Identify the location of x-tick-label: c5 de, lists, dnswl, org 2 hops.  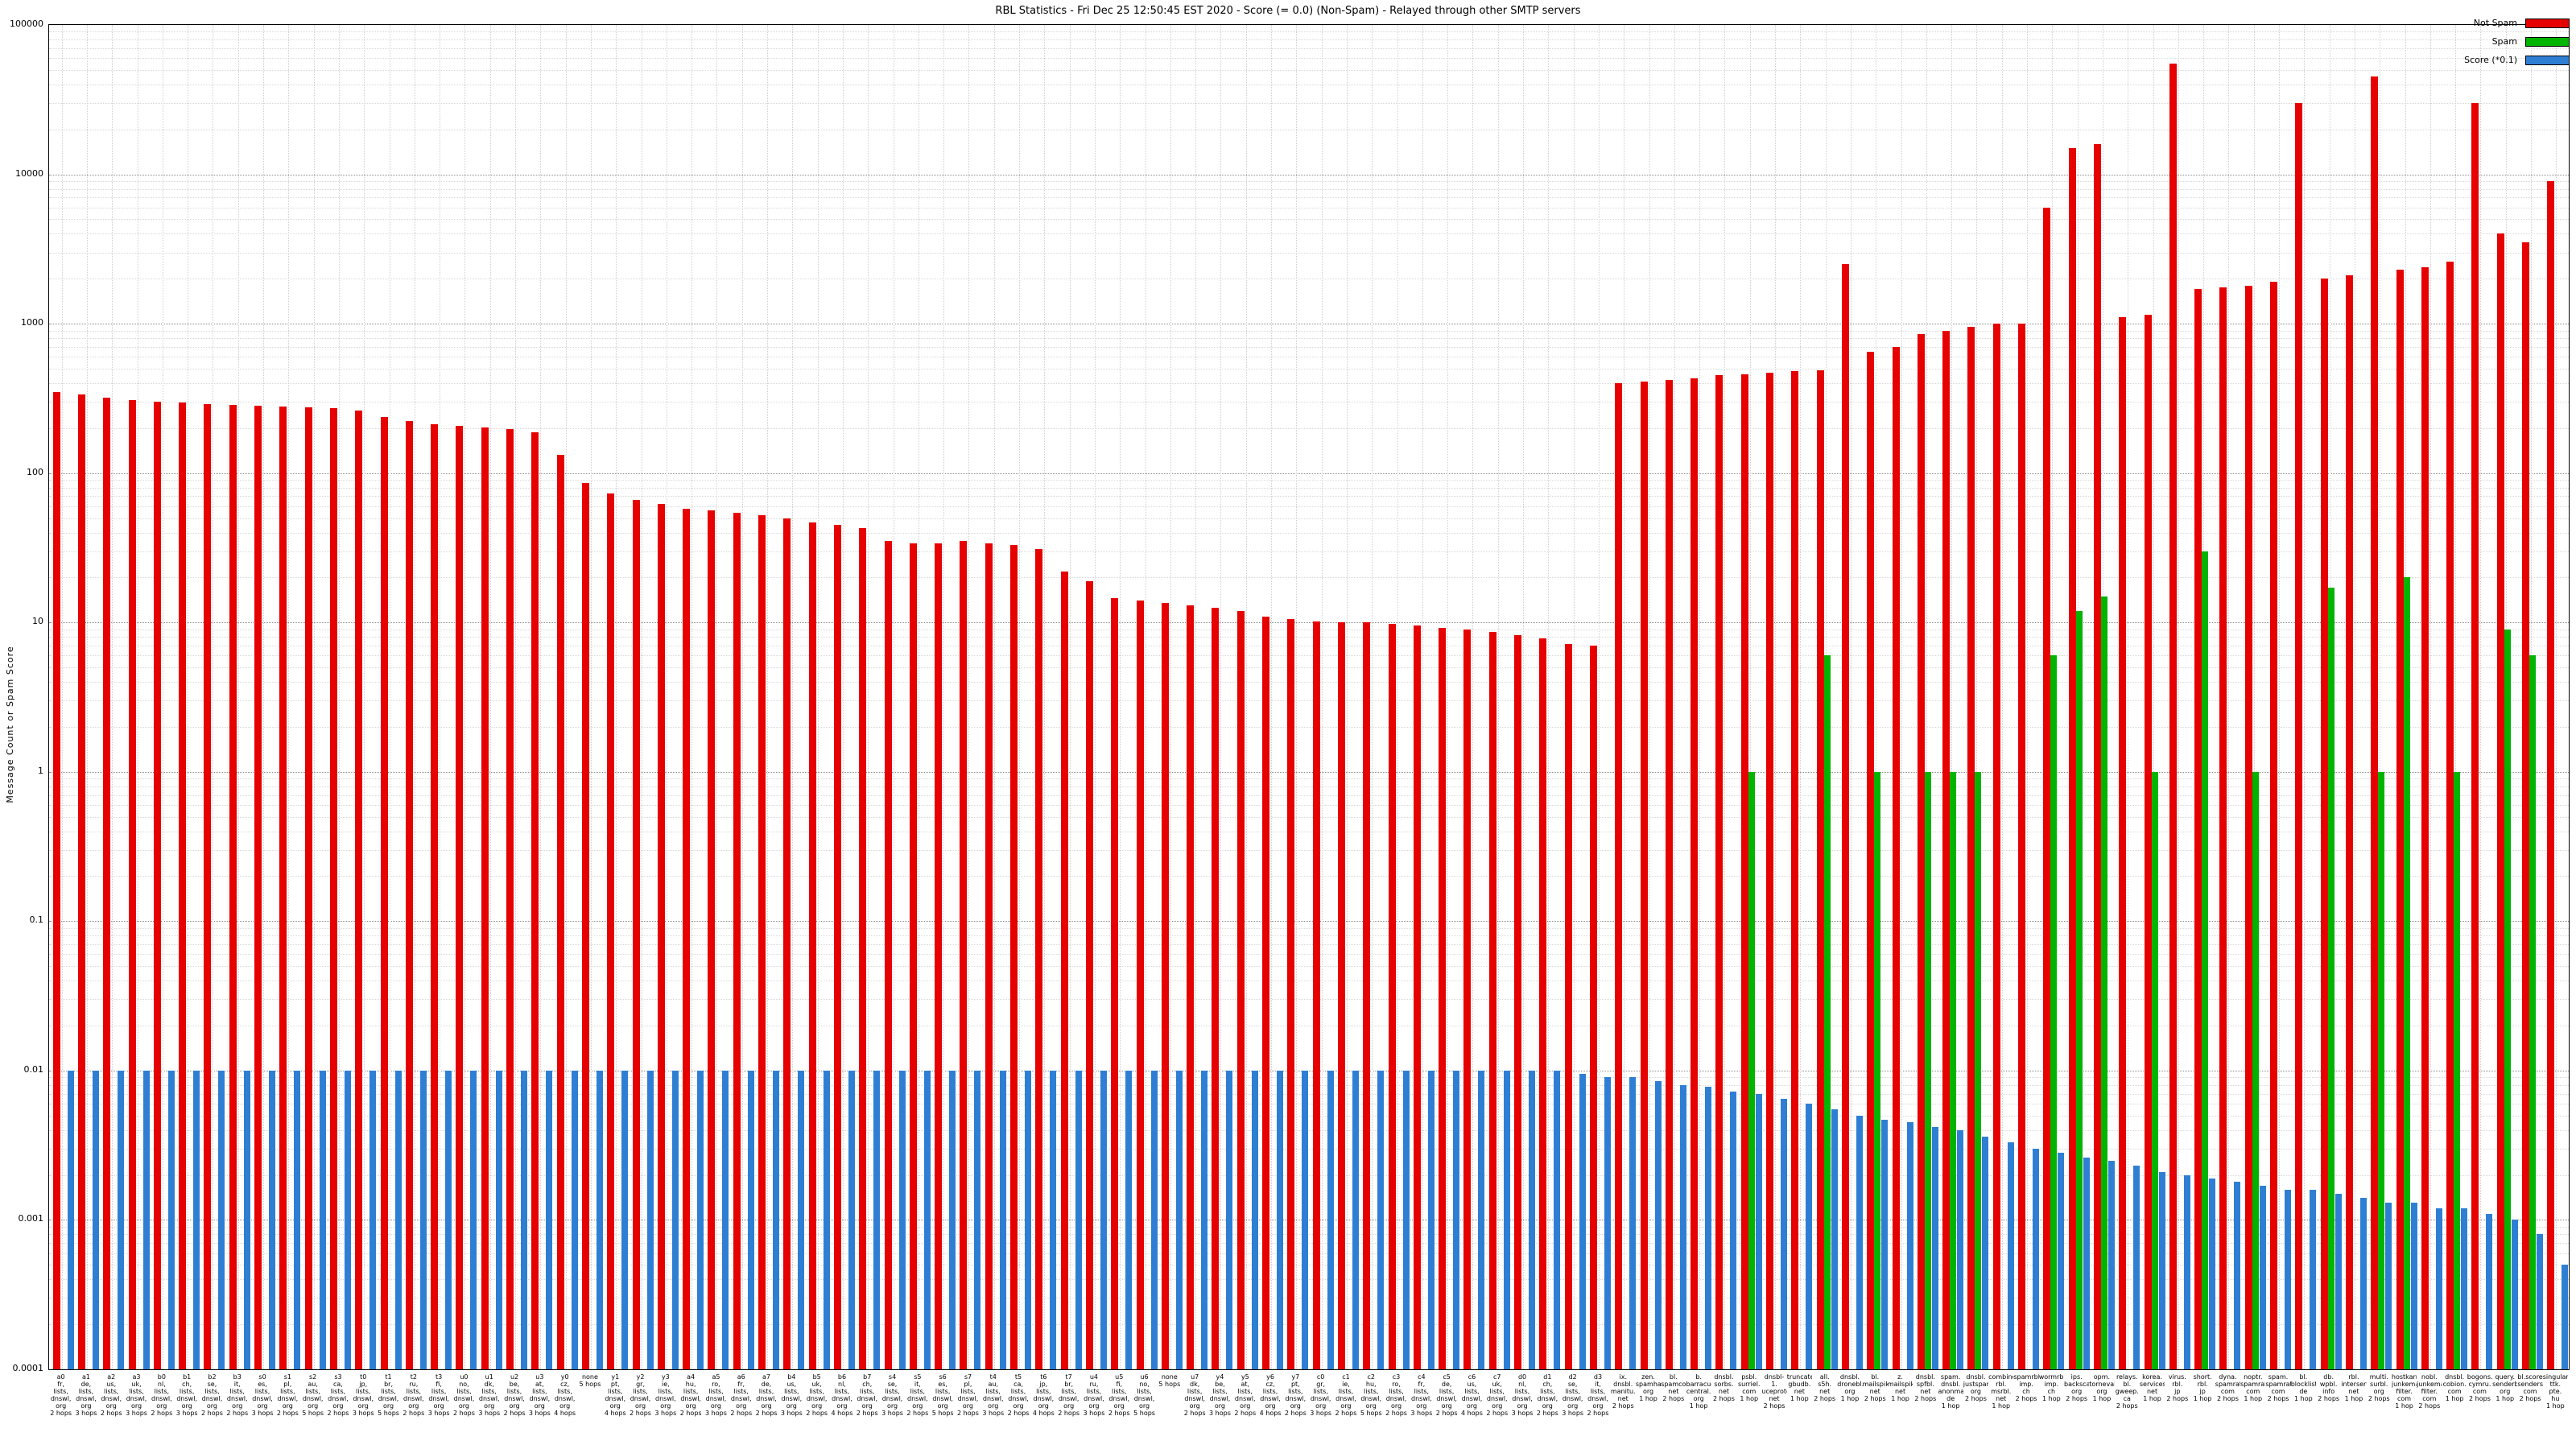
(1446, 1395).